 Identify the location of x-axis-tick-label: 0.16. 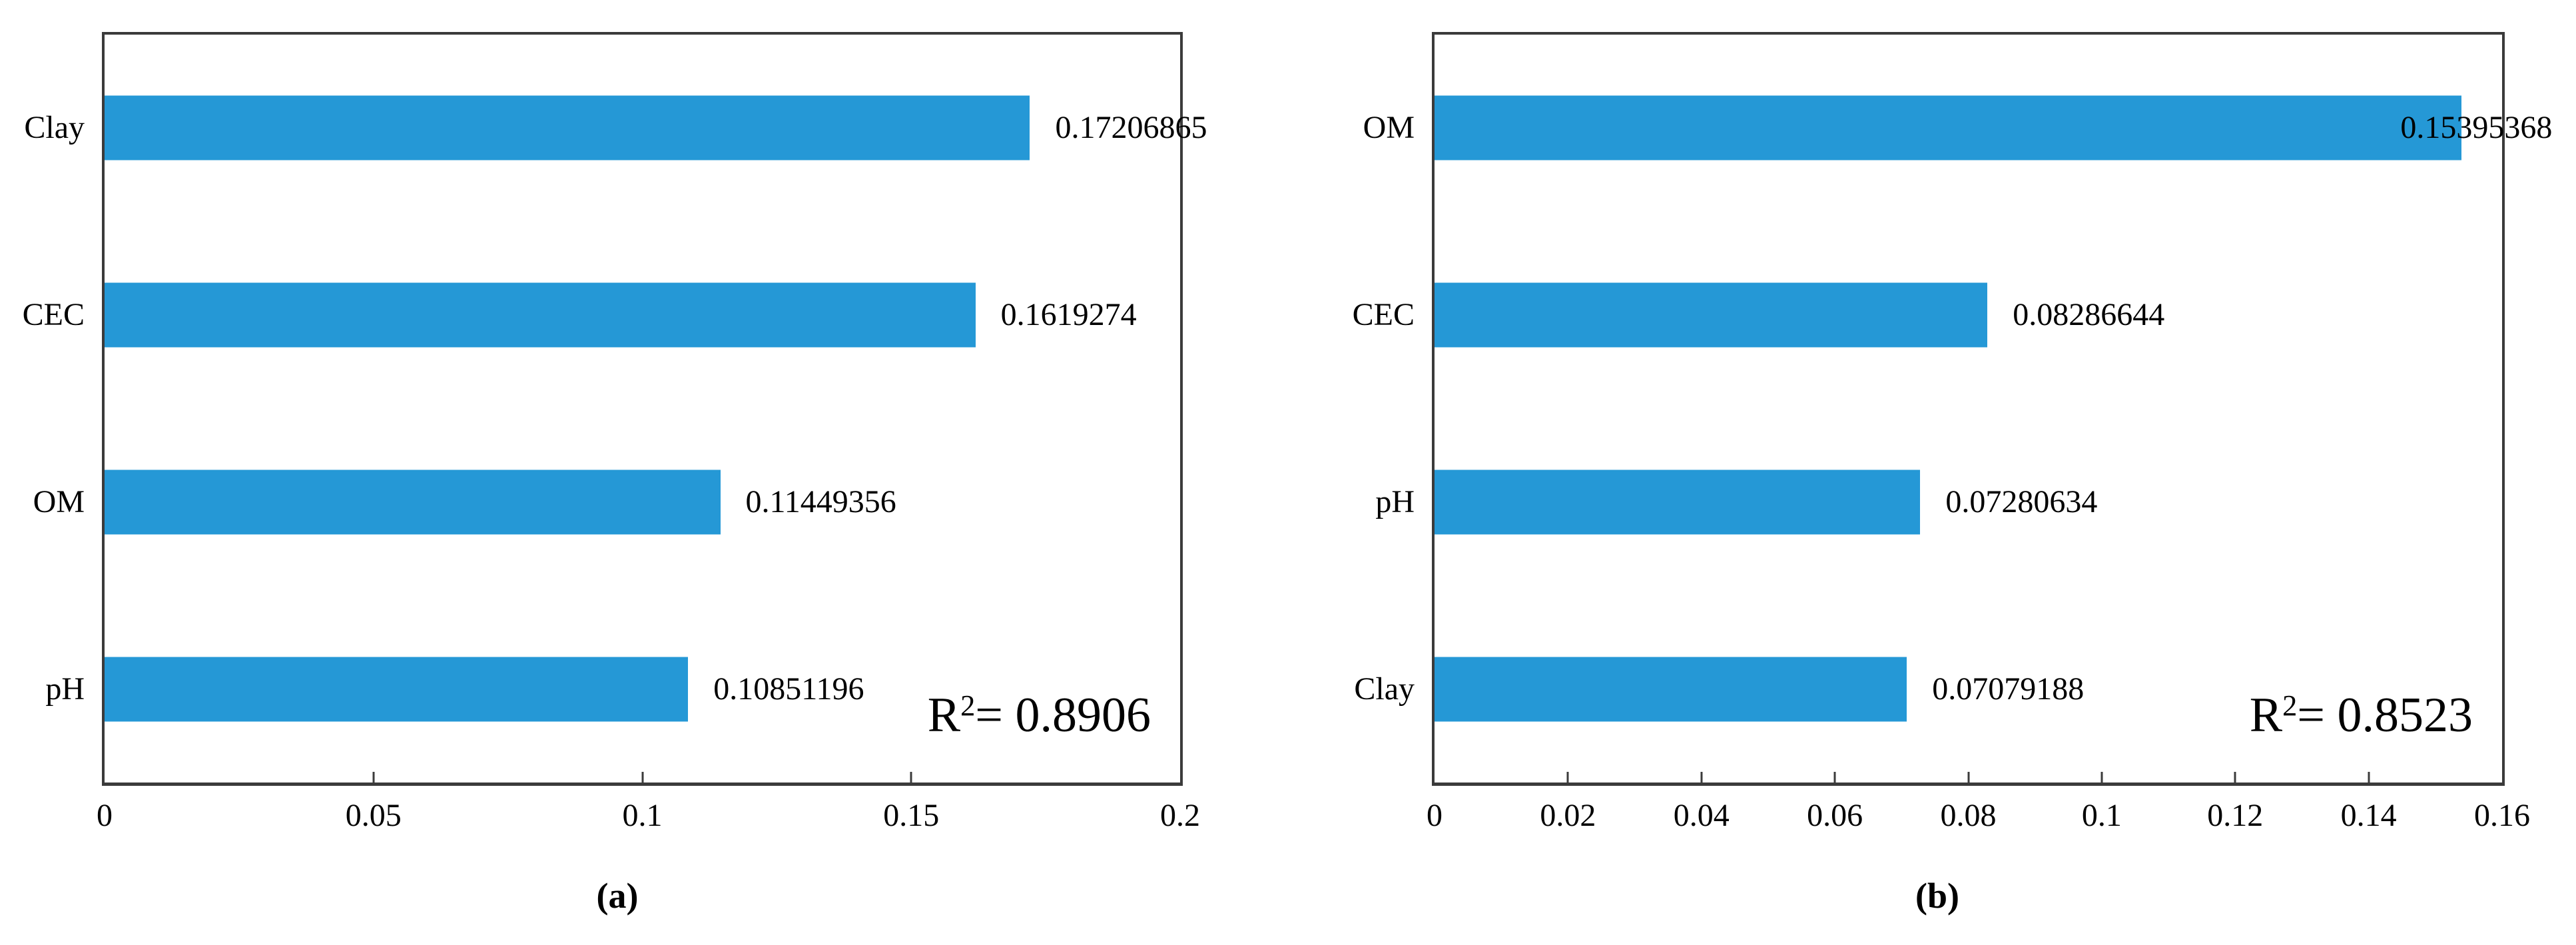
(2502, 815).